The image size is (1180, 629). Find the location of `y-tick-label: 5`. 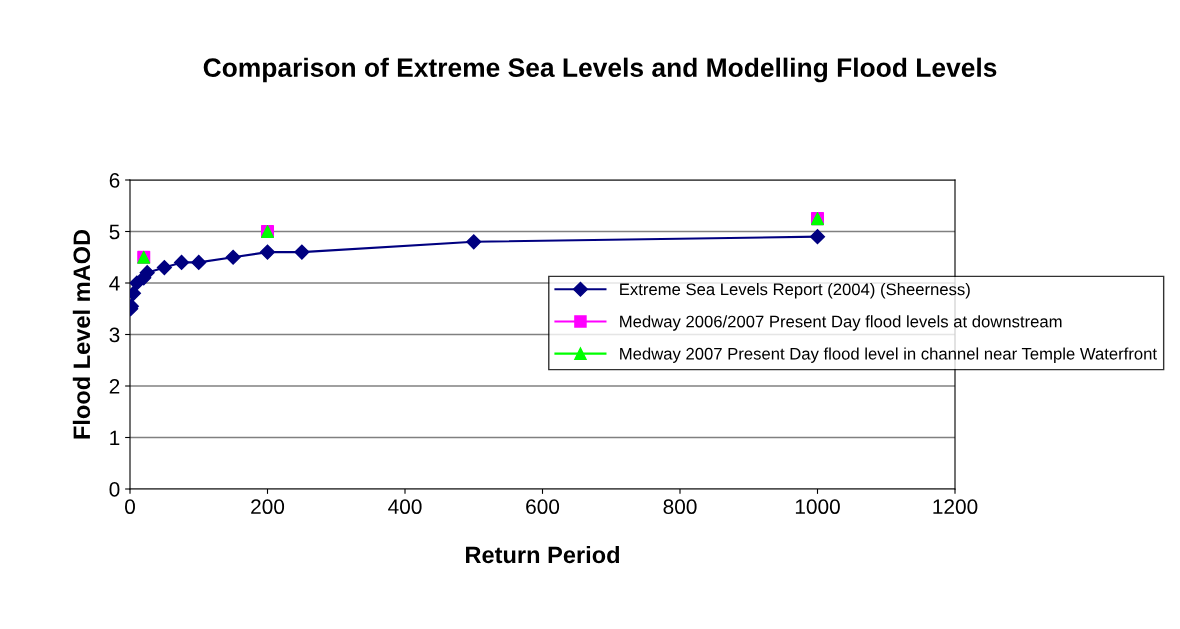

y-tick-label: 5 is located at coordinates (114, 232).